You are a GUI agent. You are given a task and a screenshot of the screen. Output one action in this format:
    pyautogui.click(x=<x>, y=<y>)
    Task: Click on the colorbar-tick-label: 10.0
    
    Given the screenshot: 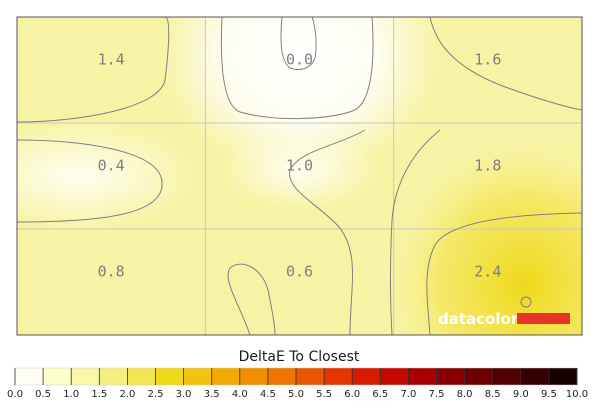 What is the action you would take?
    pyautogui.click(x=577, y=394)
    